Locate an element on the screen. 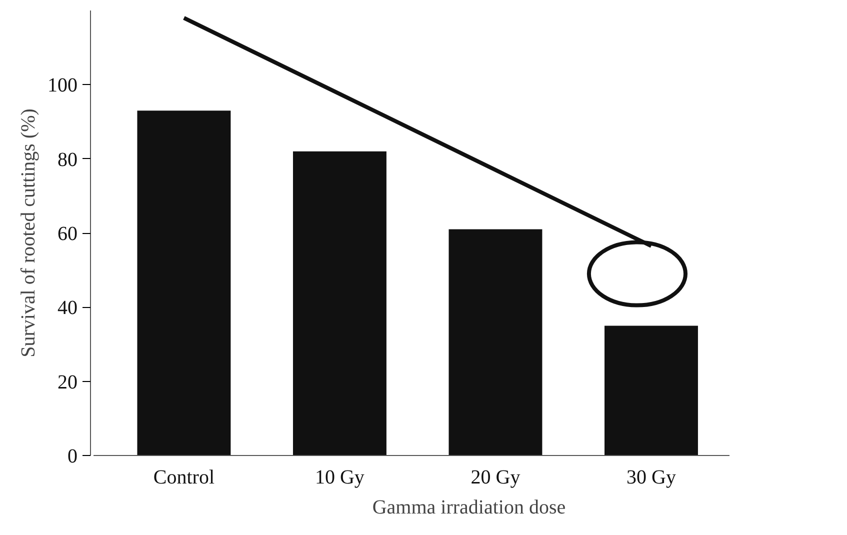 The height and width of the screenshot is (535, 847). x-tick-label: 10 Gy is located at coordinates (339, 477).